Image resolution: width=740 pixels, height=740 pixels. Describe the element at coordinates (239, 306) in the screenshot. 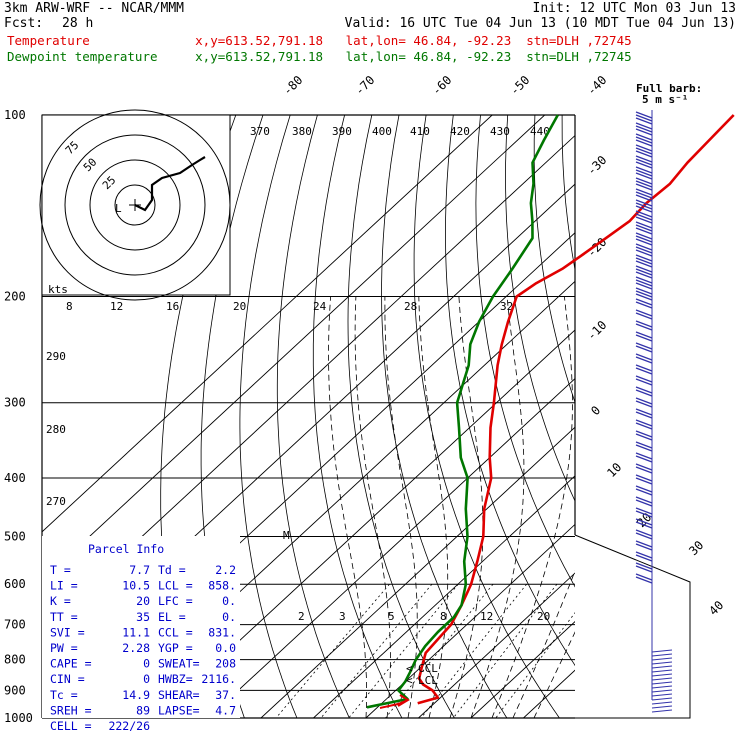

I see `speed-label: 20` at that location.